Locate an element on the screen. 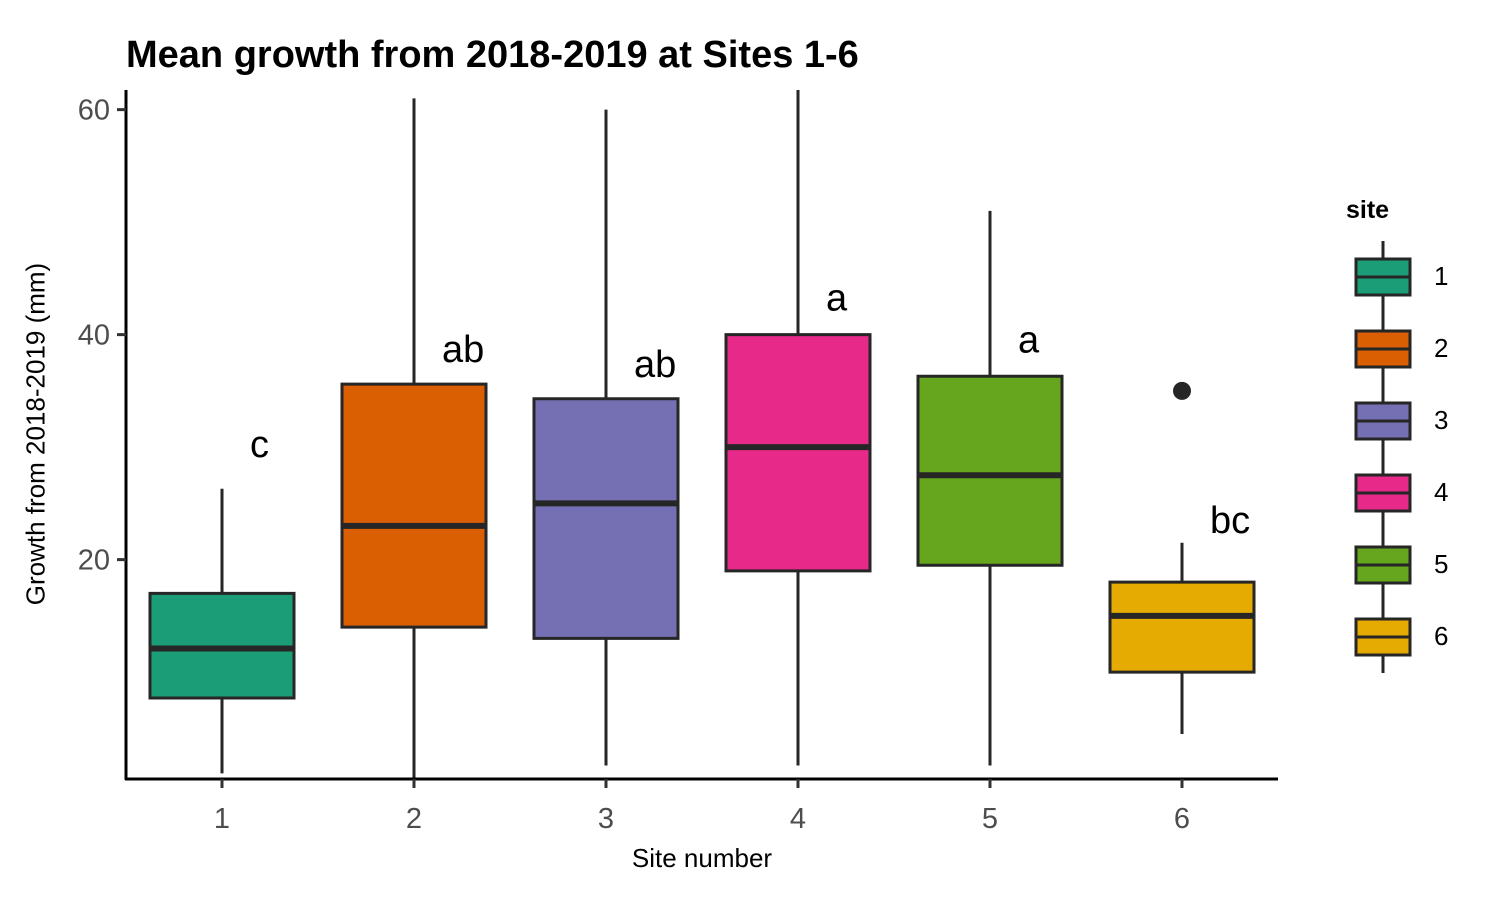 This screenshot has width=1500, height=900. x-tick-label: 1 is located at coordinates (222, 819).